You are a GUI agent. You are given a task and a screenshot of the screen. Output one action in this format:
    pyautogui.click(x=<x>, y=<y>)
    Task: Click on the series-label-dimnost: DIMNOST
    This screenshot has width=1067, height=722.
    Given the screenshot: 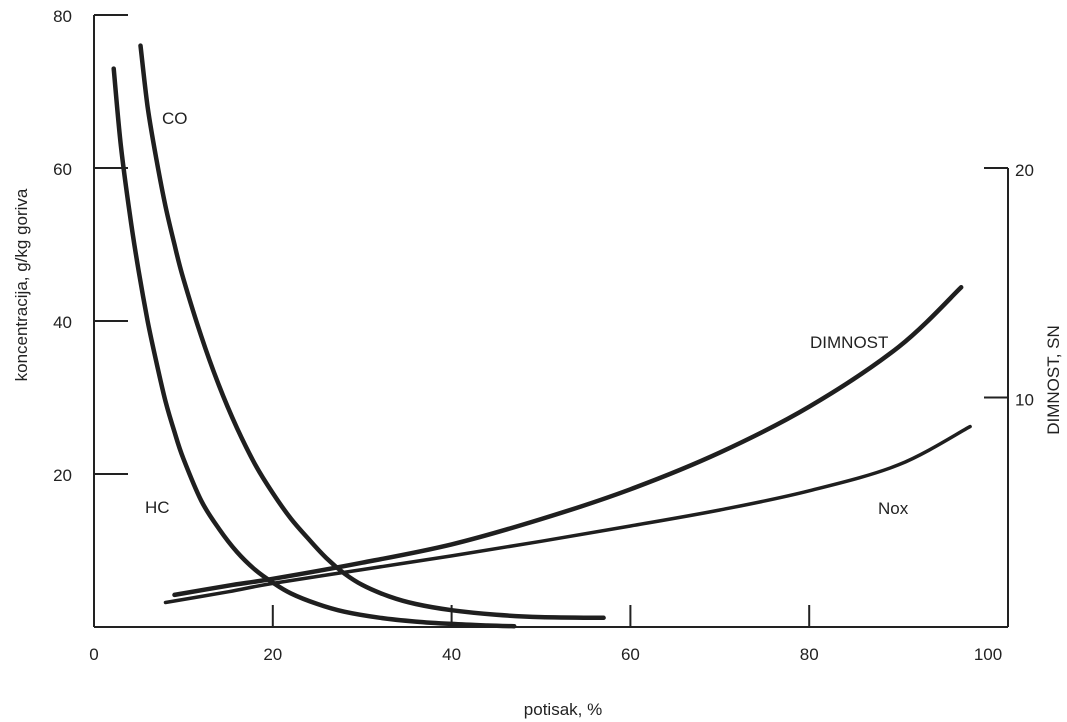 What is the action you would take?
    pyautogui.click(x=849, y=342)
    